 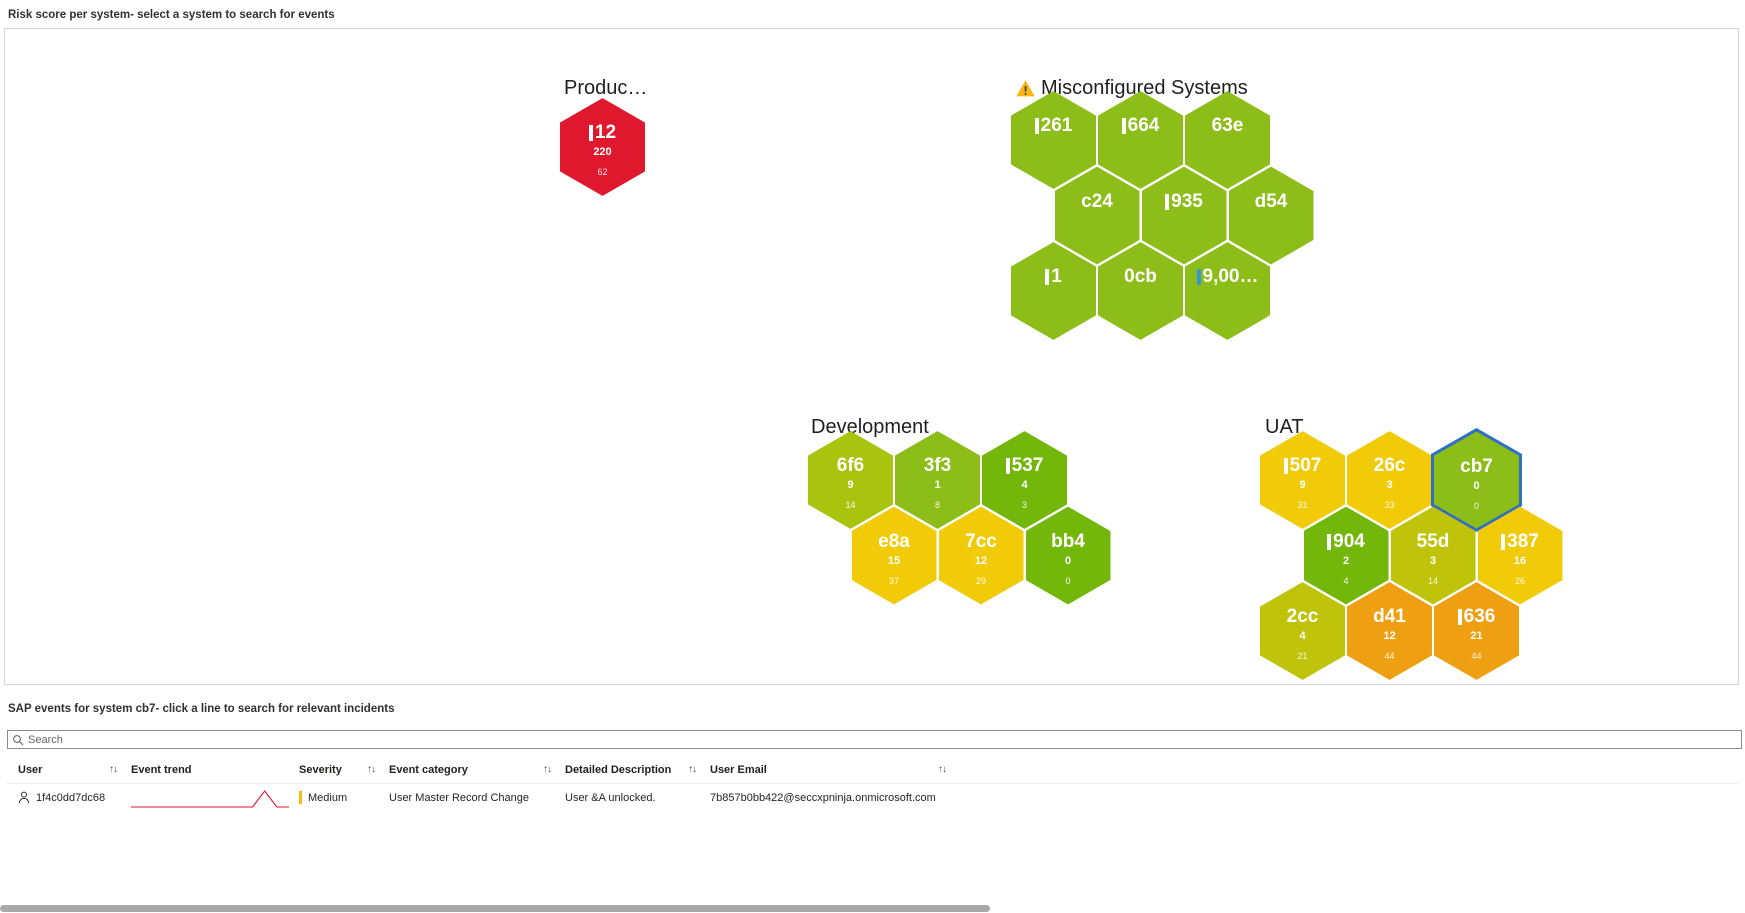 What do you see at coordinates (937, 465) in the screenshot?
I see `hex-label: 3f3` at bounding box center [937, 465].